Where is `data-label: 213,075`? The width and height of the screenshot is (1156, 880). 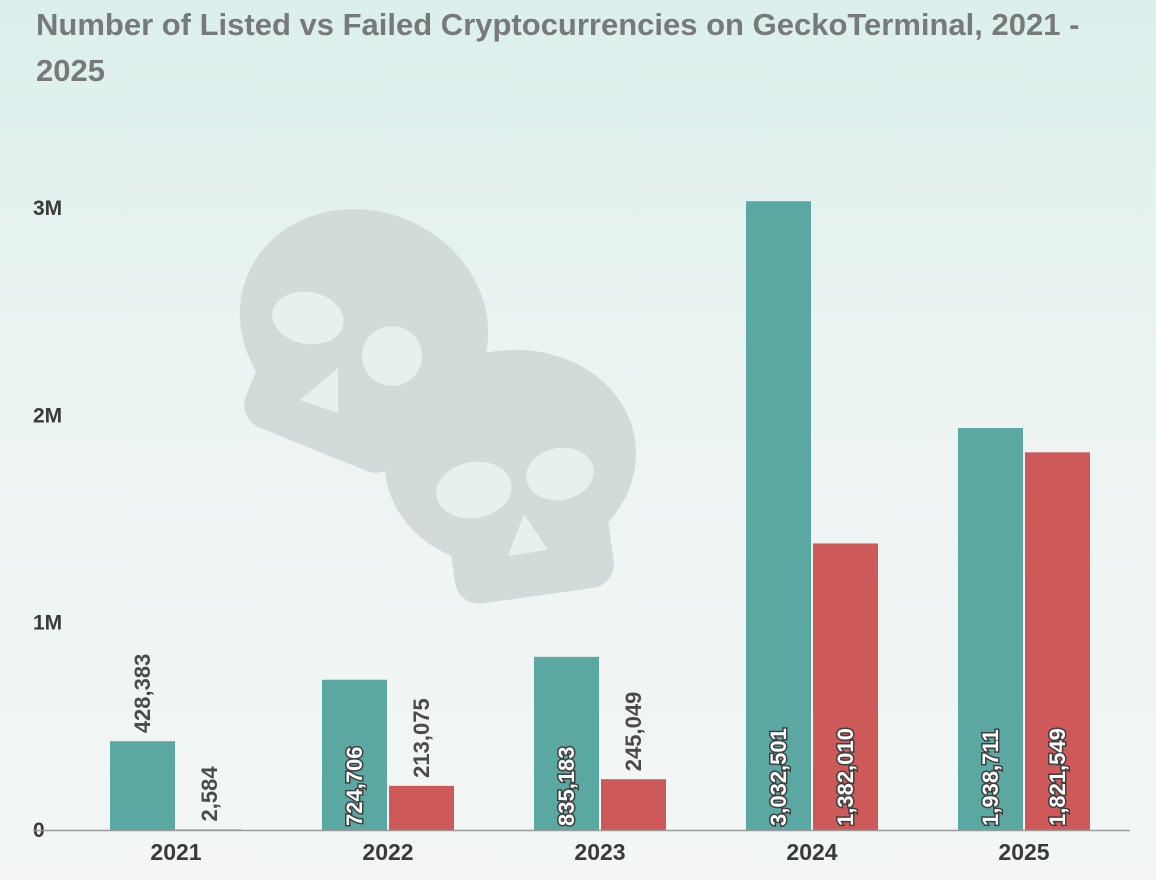 data-label: 213,075 is located at coordinates (421, 738).